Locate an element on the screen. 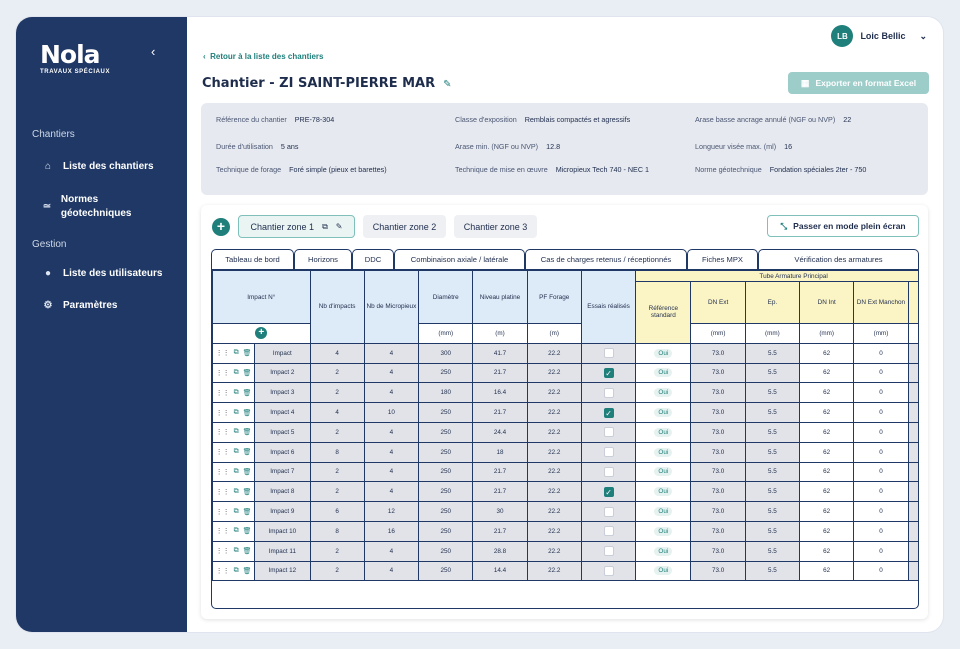  cell-impact: Impact 3 is located at coordinates (282, 393).